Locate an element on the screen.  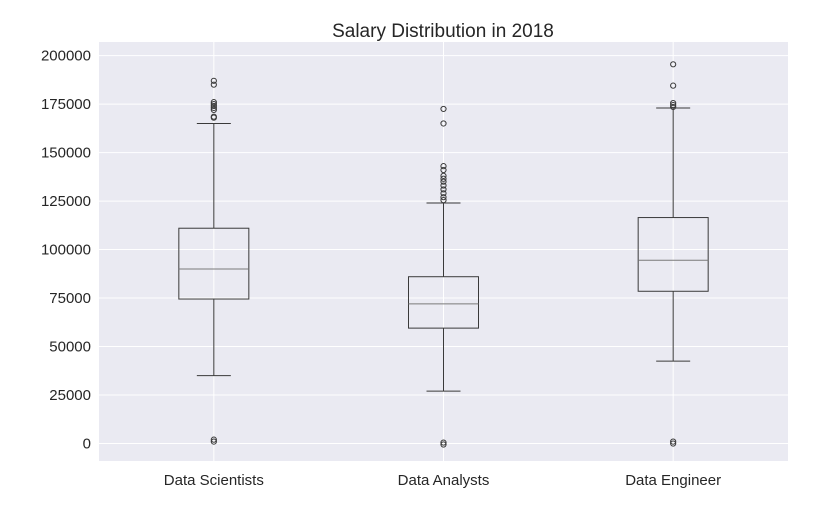
y-tick-label: 0 is located at coordinates (87, 444).